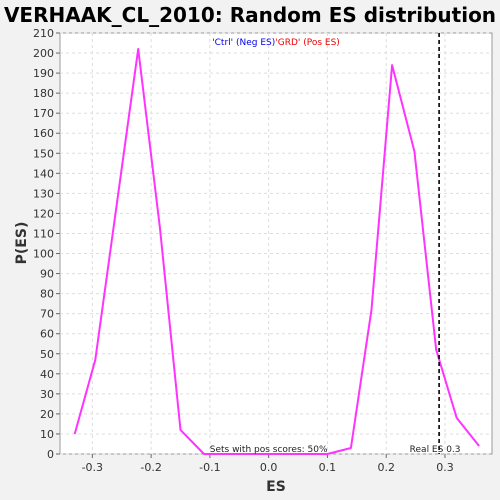 Image resolution: width=500 pixels, height=500 pixels. I want to click on y-tick-label: 130, so click(43, 193).